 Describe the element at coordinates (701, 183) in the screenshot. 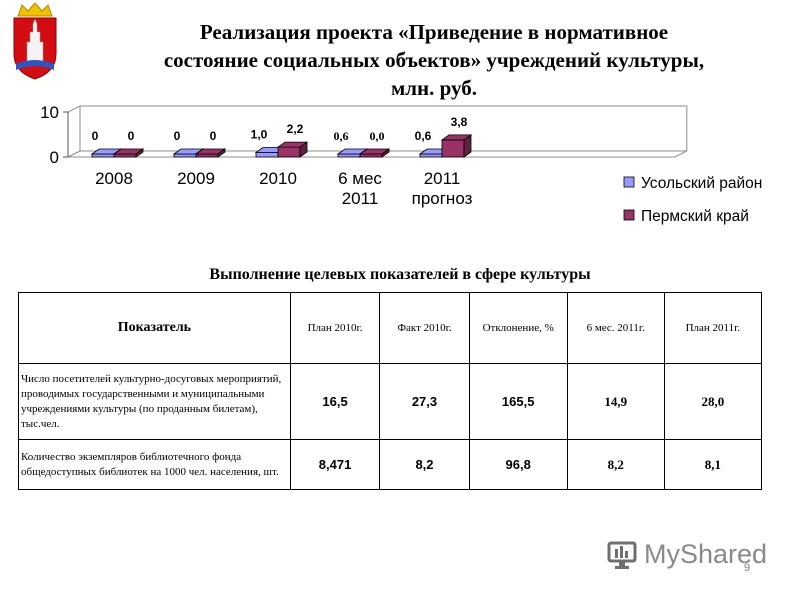

I see `legend-label: Усольский район` at that location.